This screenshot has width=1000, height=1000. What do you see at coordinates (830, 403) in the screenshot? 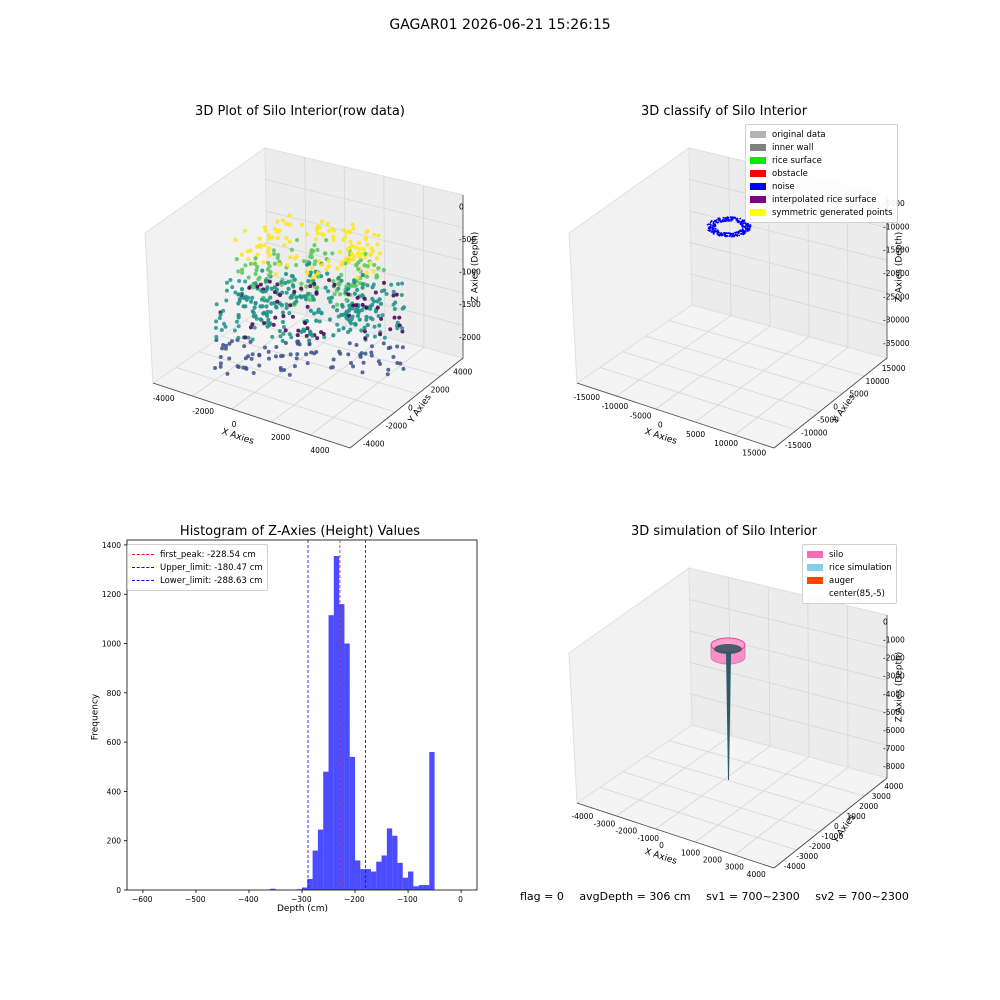
I see `p2-yaxis` at bounding box center [830, 403].